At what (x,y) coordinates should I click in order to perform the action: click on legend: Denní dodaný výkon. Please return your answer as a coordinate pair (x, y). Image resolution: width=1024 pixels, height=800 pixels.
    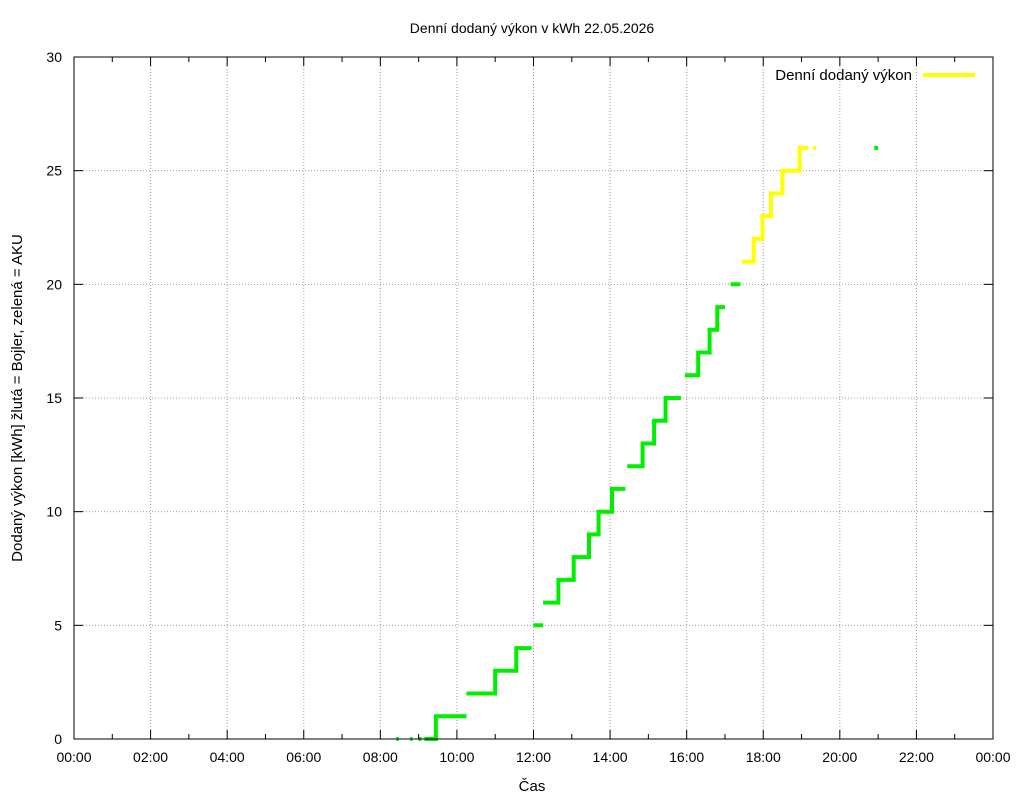
    Looking at the image, I should click on (875, 75).